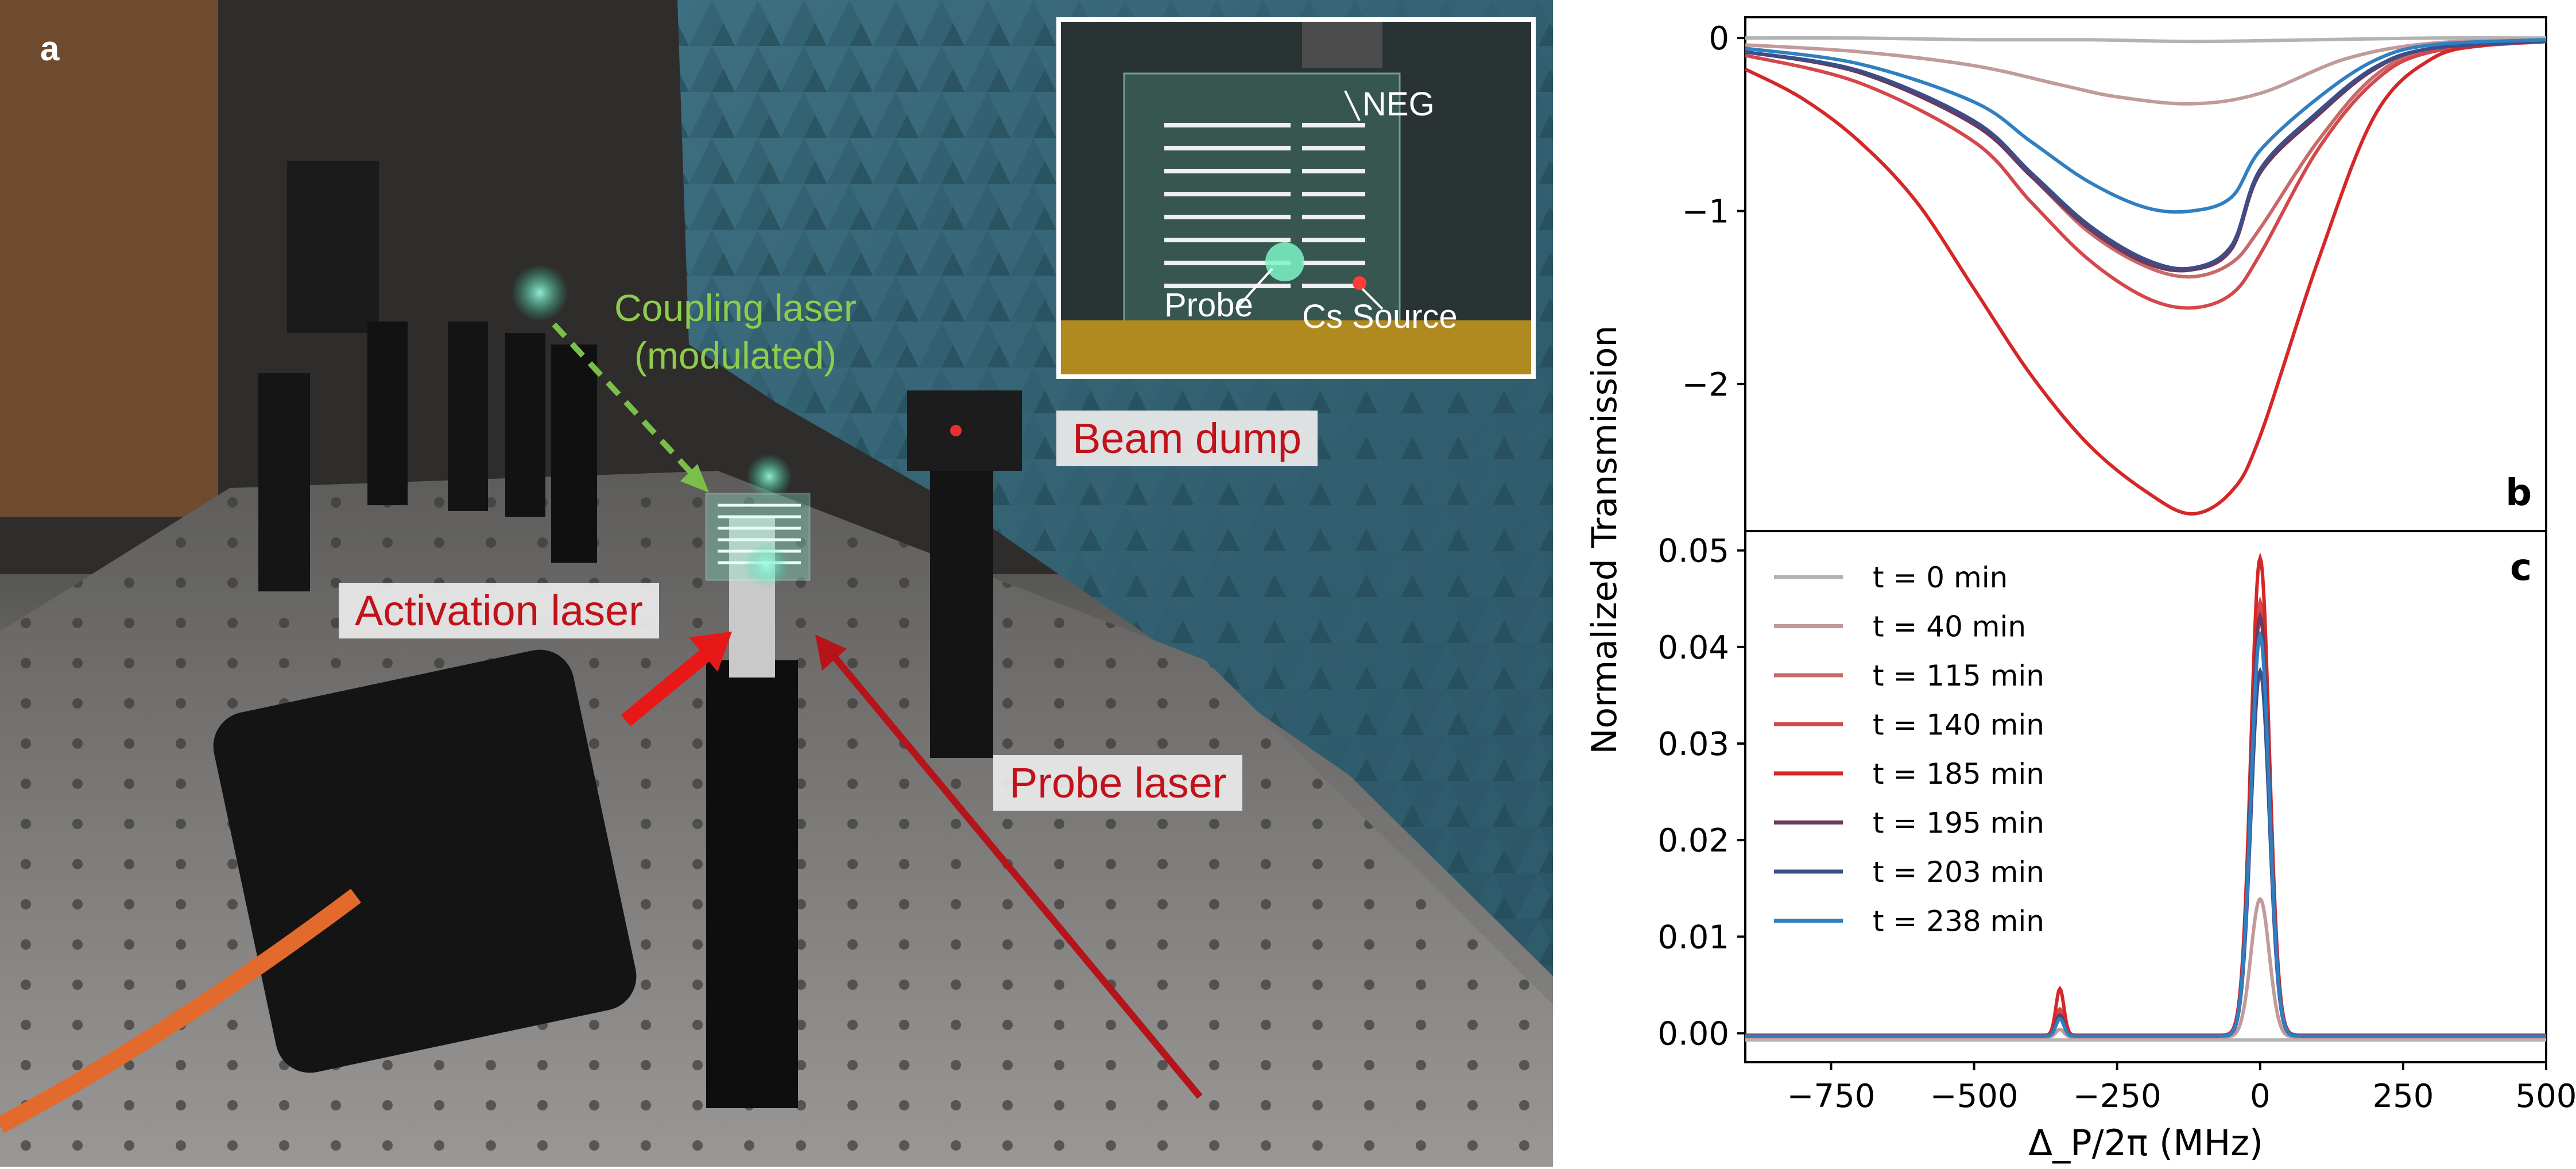 The height and width of the screenshot is (1169, 2576). I want to click on legend-label: t = 0 min, so click(1940, 577).